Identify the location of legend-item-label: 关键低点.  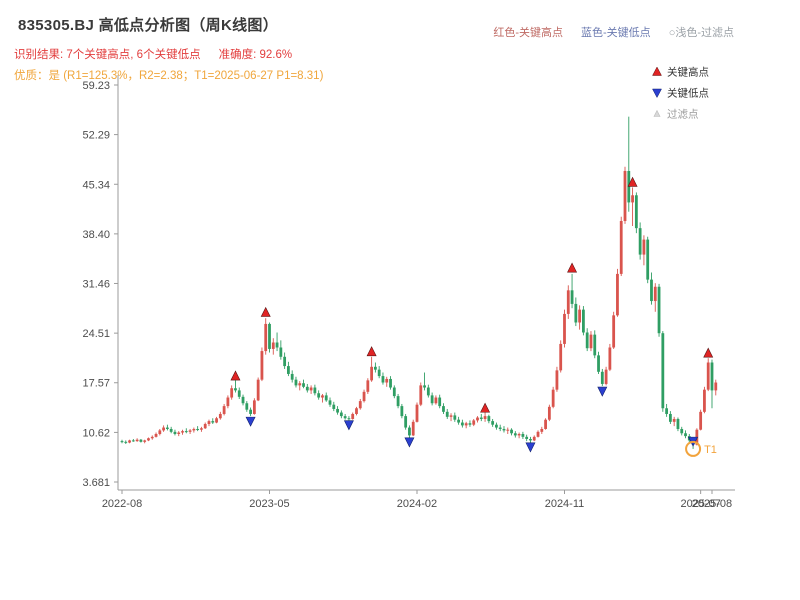
(688, 93).